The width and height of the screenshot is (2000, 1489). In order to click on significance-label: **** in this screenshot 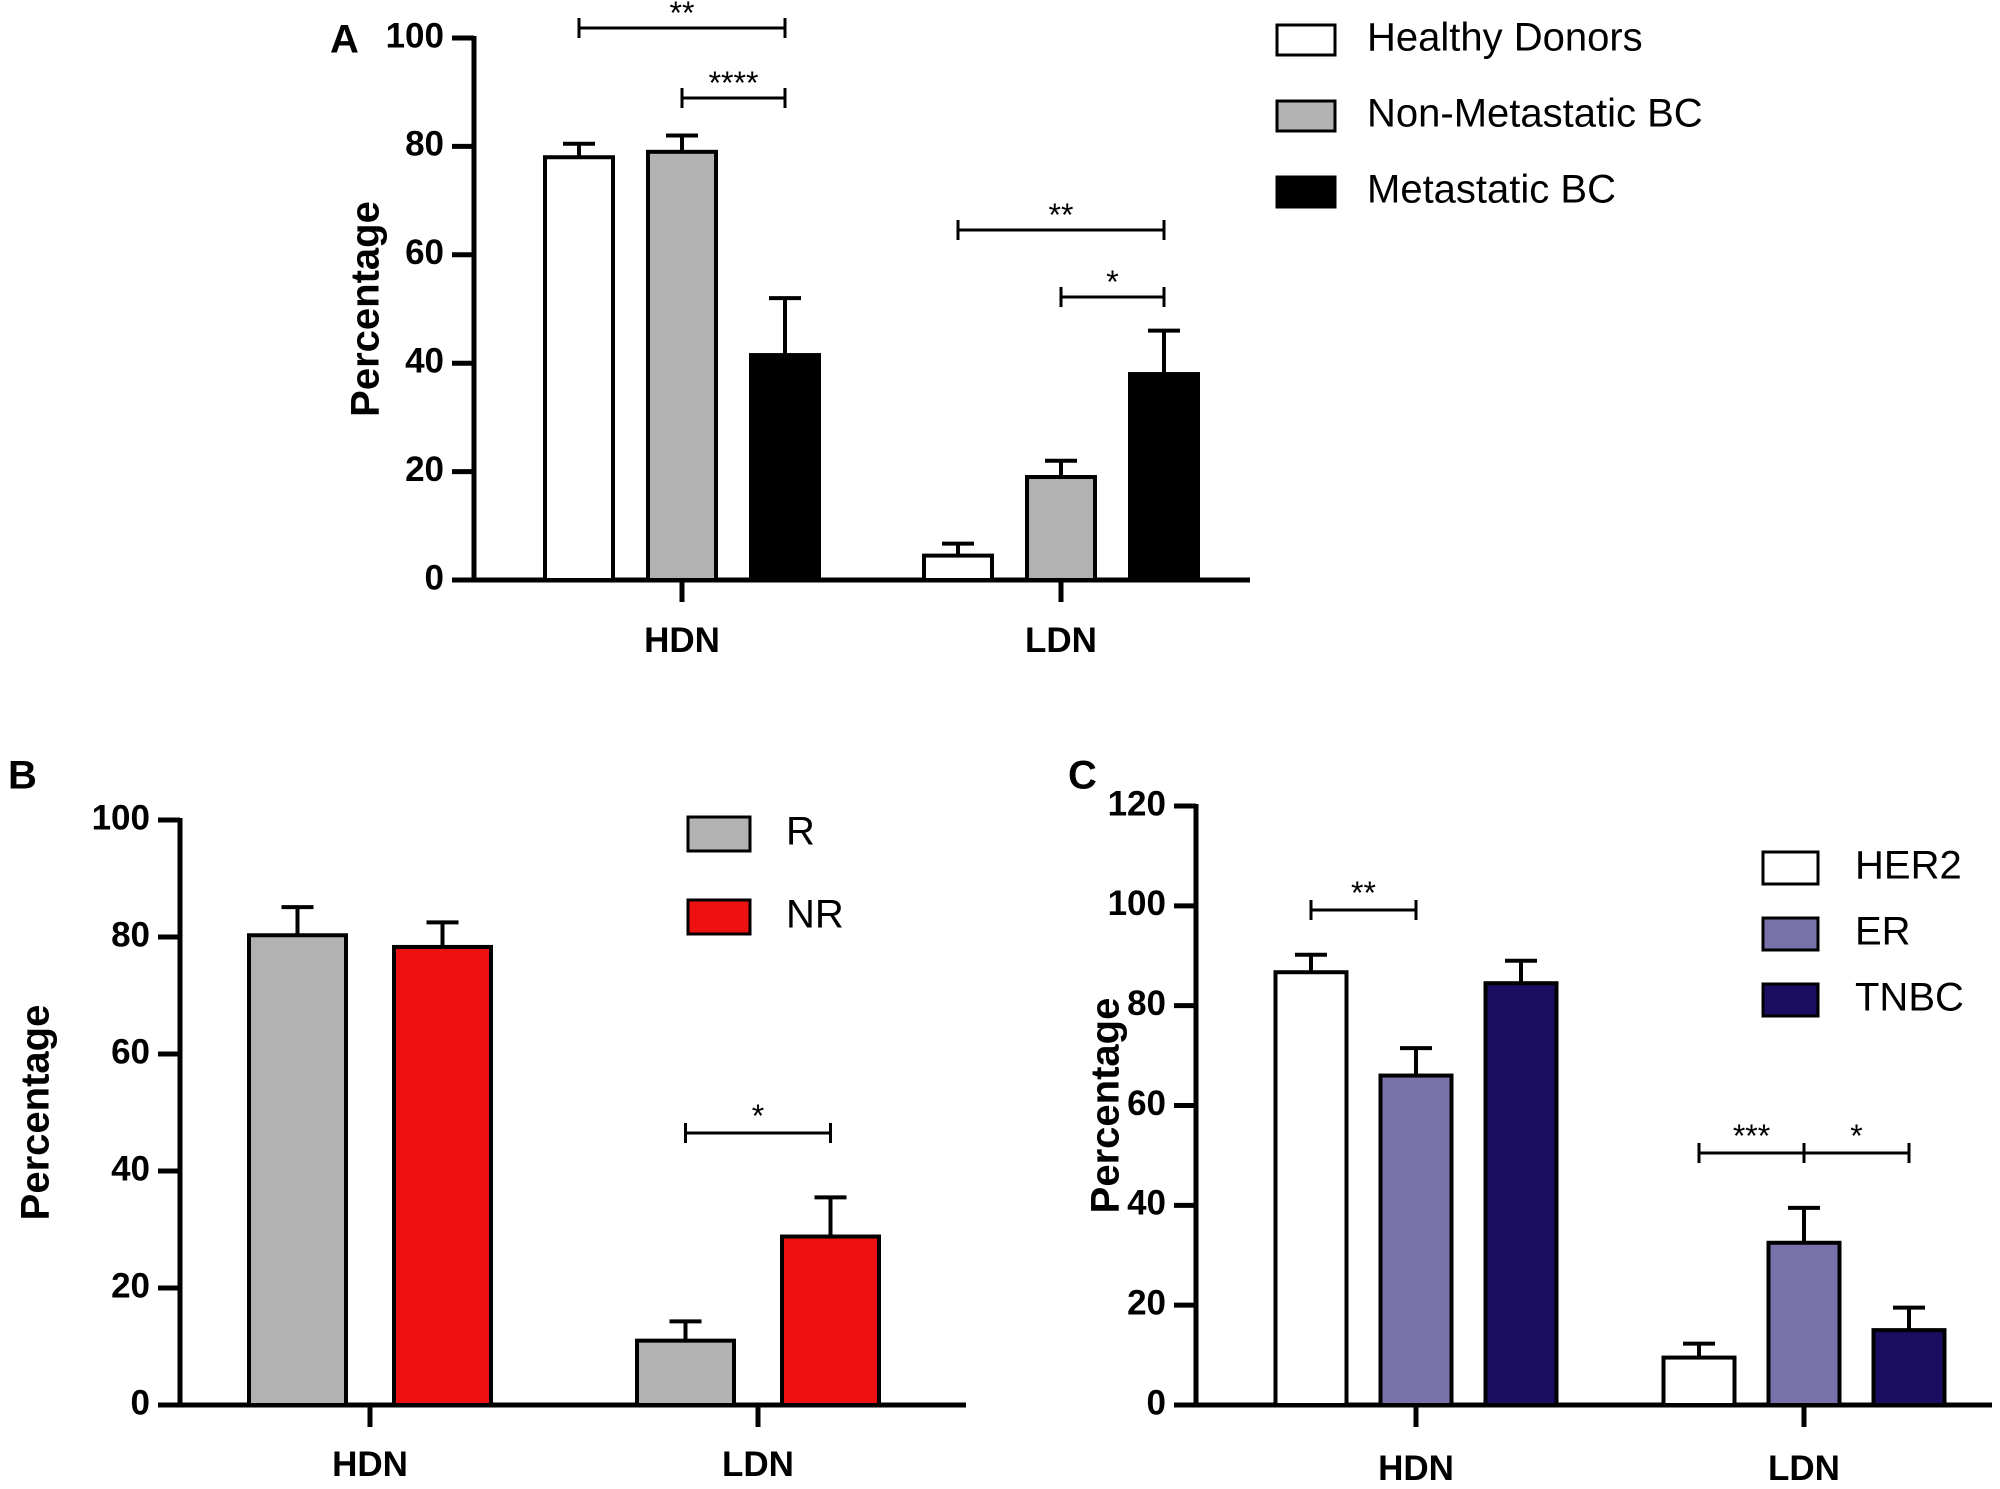, I will do `click(734, 83)`.